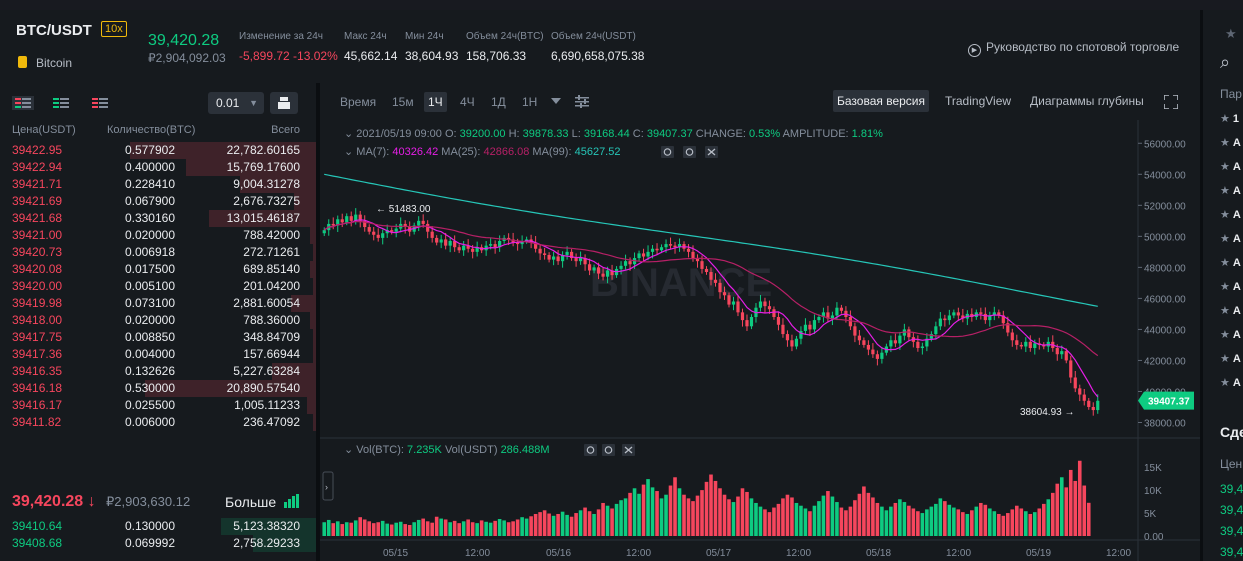  I want to click on fullscreen-icon, so click(1171, 102).